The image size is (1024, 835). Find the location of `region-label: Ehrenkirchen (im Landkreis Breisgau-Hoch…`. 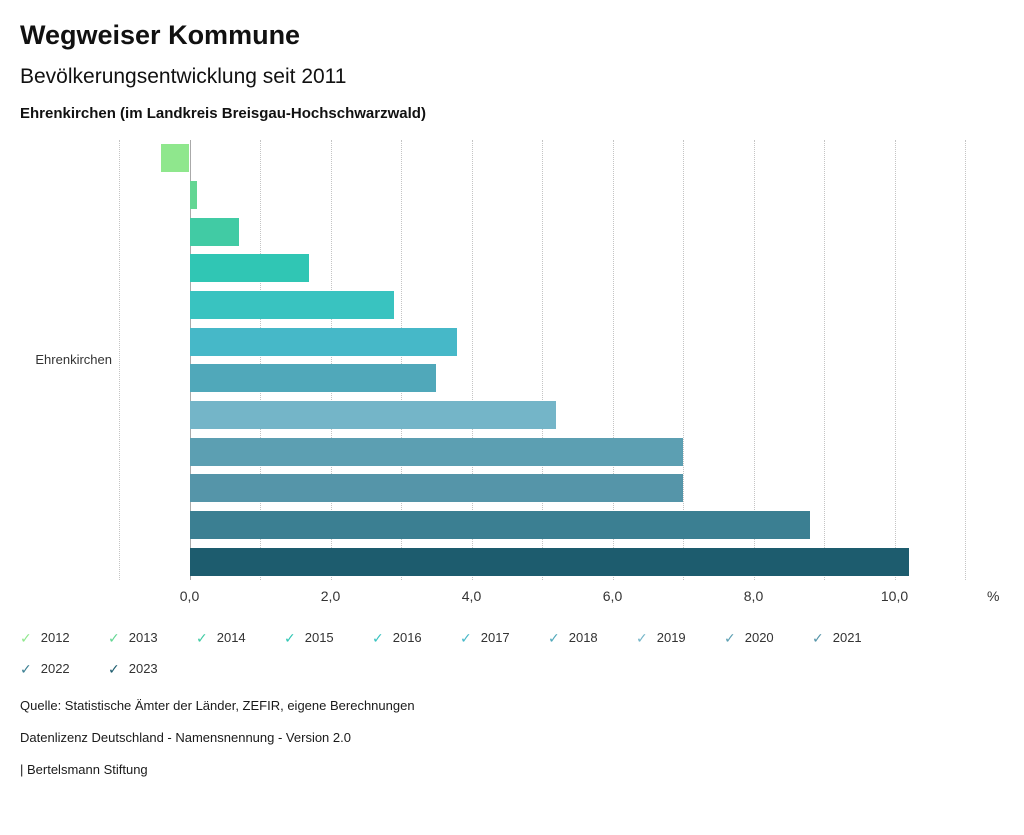

region-label: Ehrenkirchen (im Landkreis Breisgau-Hoch… is located at coordinates (223, 113).